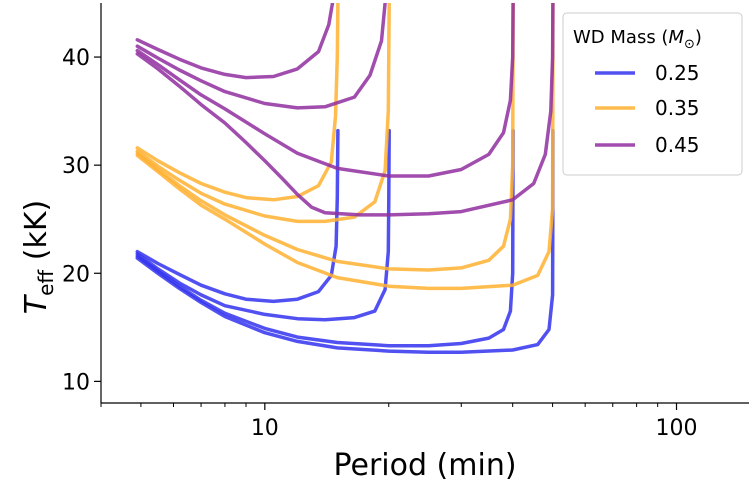  Describe the element at coordinates (677, 73) in the screenshot. I see `legend-label-0: 0.25` at that location.